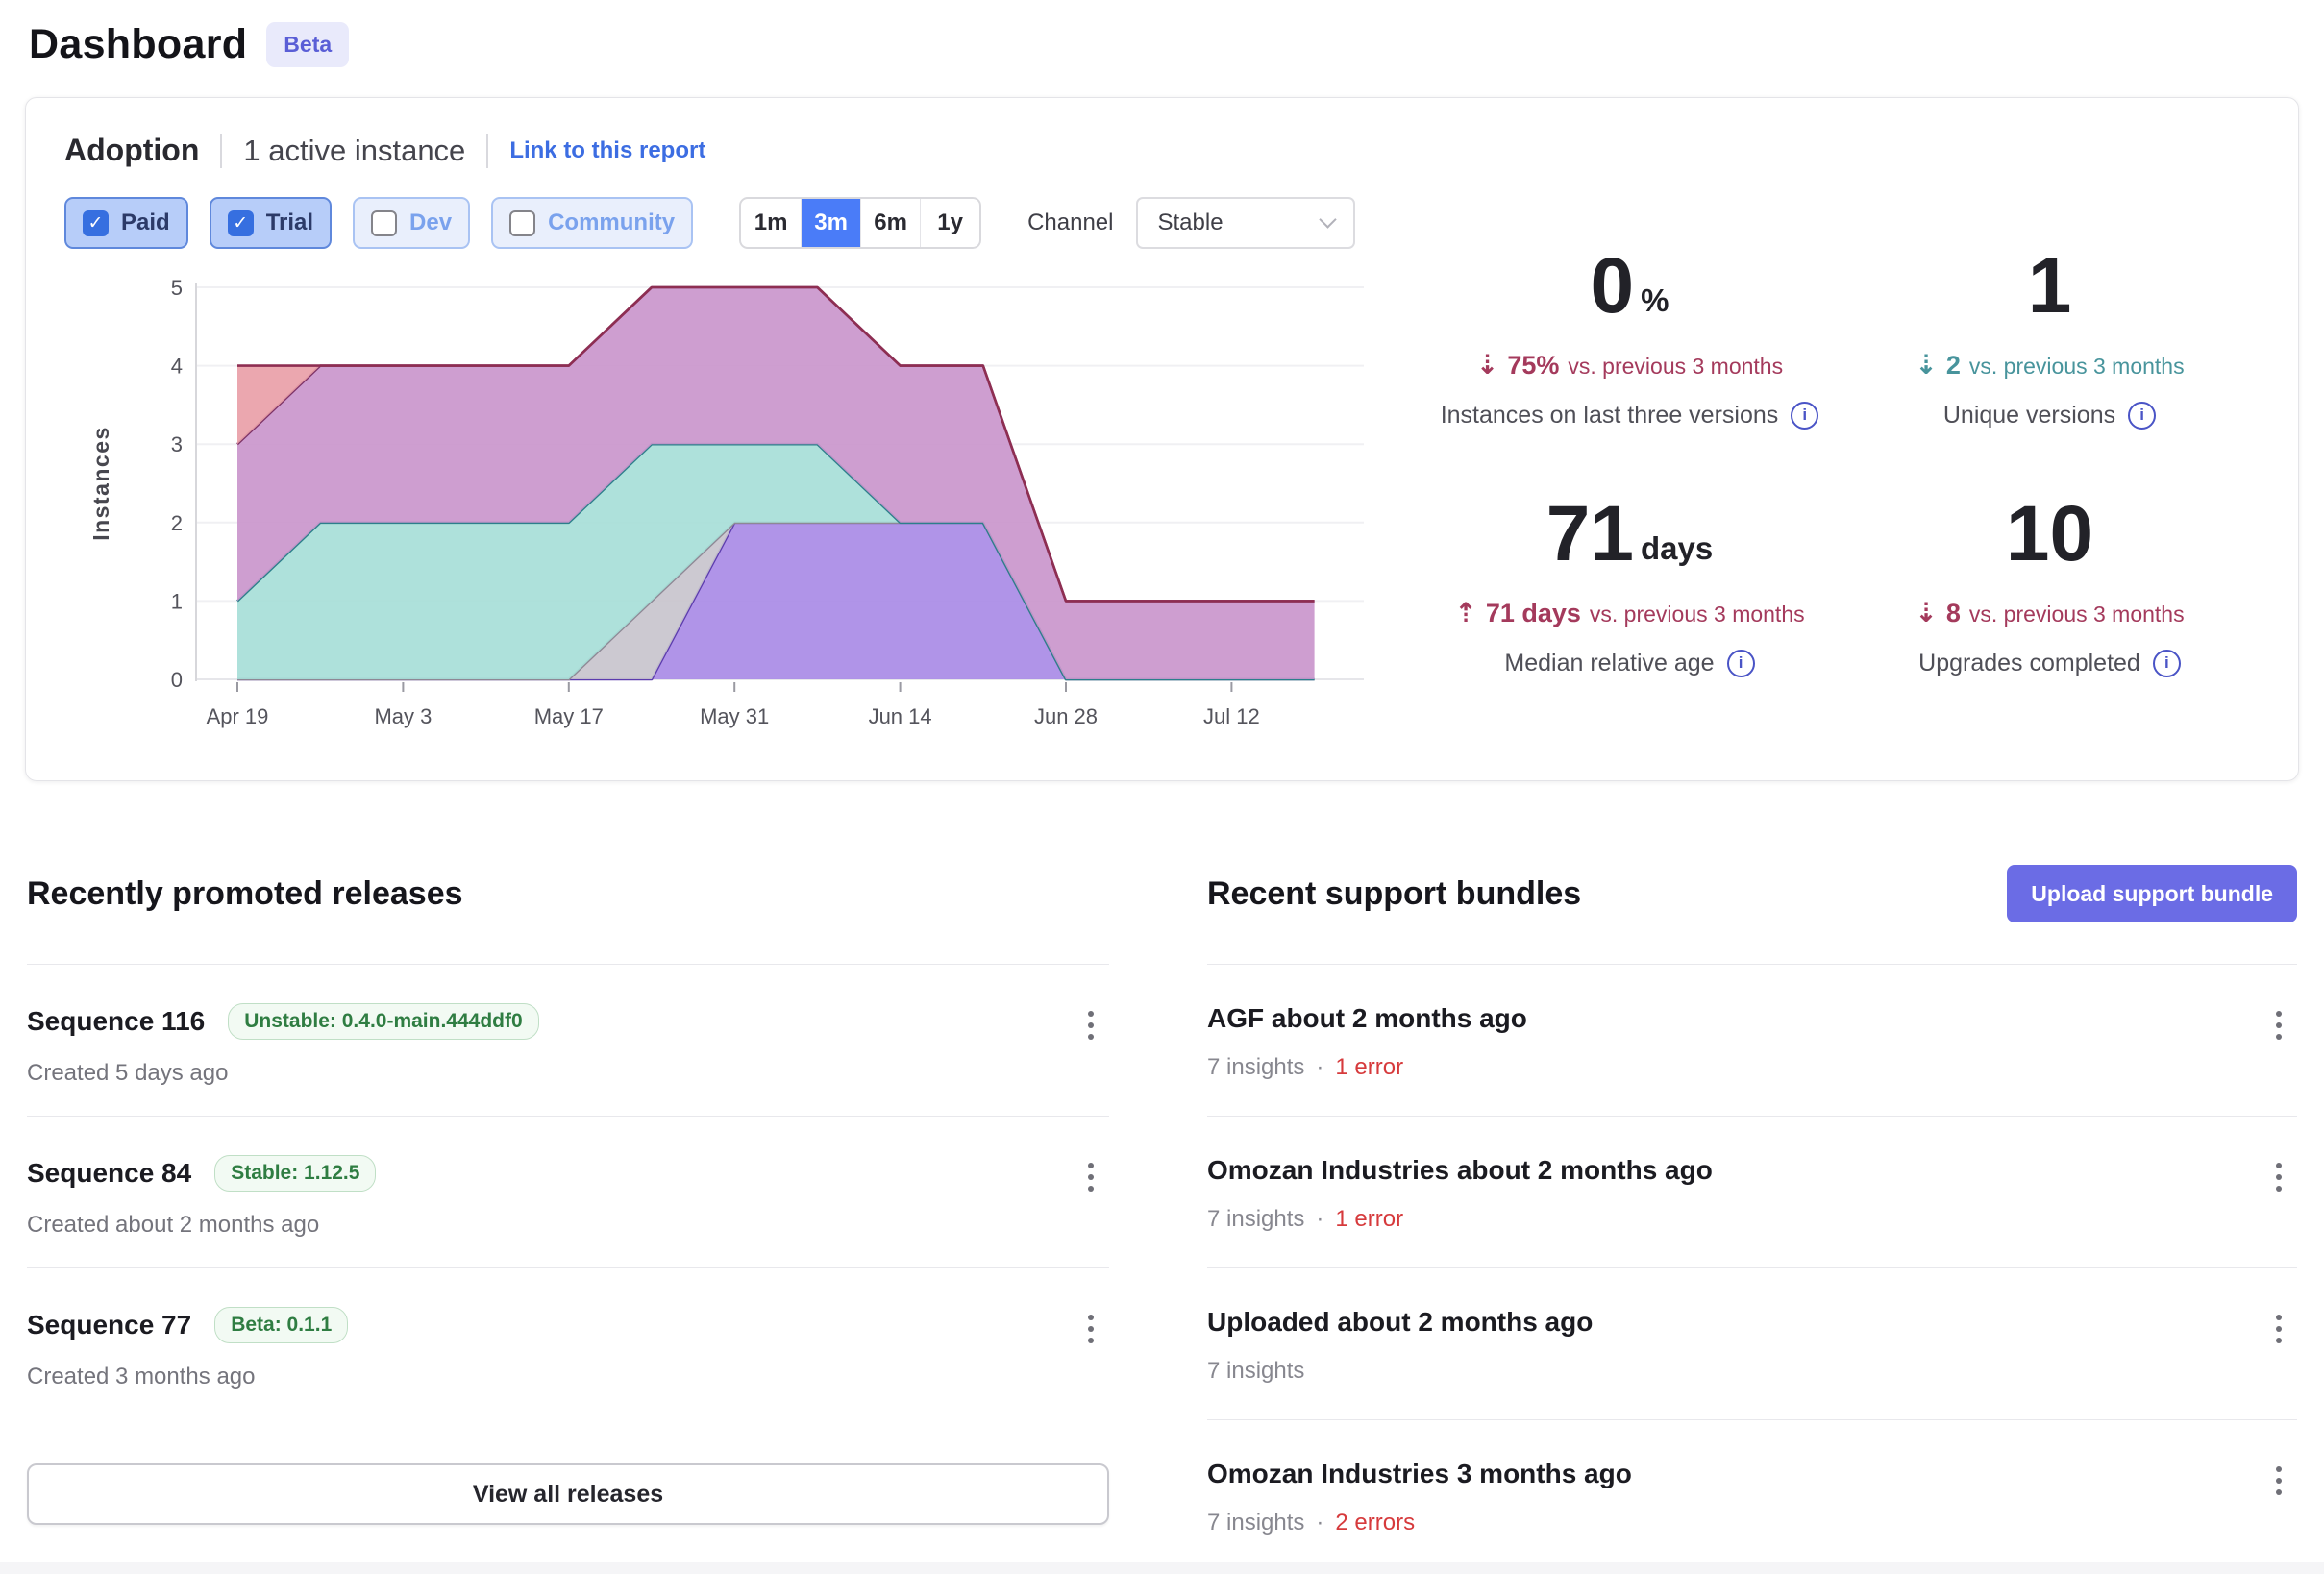  Describe the element at coordinates (1677, 547) in the screenshot. I see `stat-unit: days` at that location.